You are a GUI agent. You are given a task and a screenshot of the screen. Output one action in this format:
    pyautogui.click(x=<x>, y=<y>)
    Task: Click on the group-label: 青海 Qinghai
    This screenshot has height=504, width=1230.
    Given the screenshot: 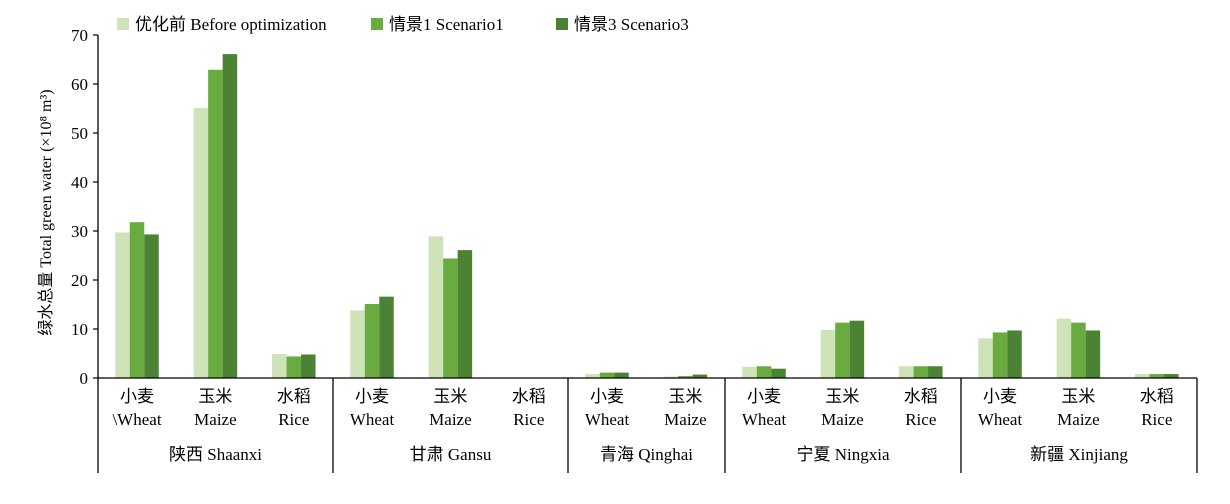 What is the action you would take?
    pyautogui.click(x=646, y=454)
    